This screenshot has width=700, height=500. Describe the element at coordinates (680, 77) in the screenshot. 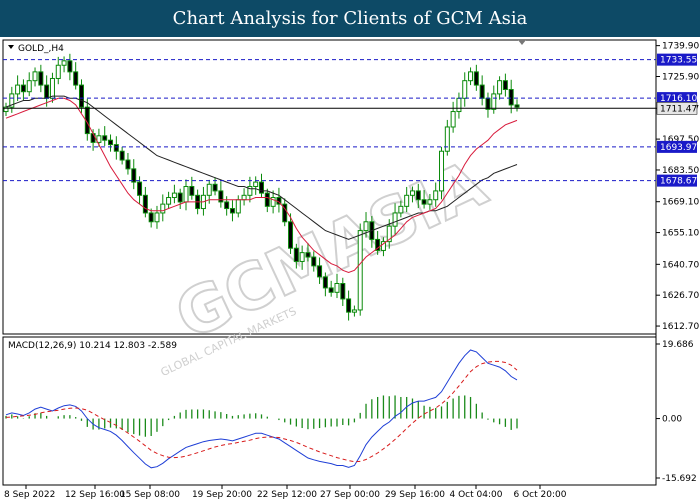

I see `price-tick-label: 1725.90` at that location.